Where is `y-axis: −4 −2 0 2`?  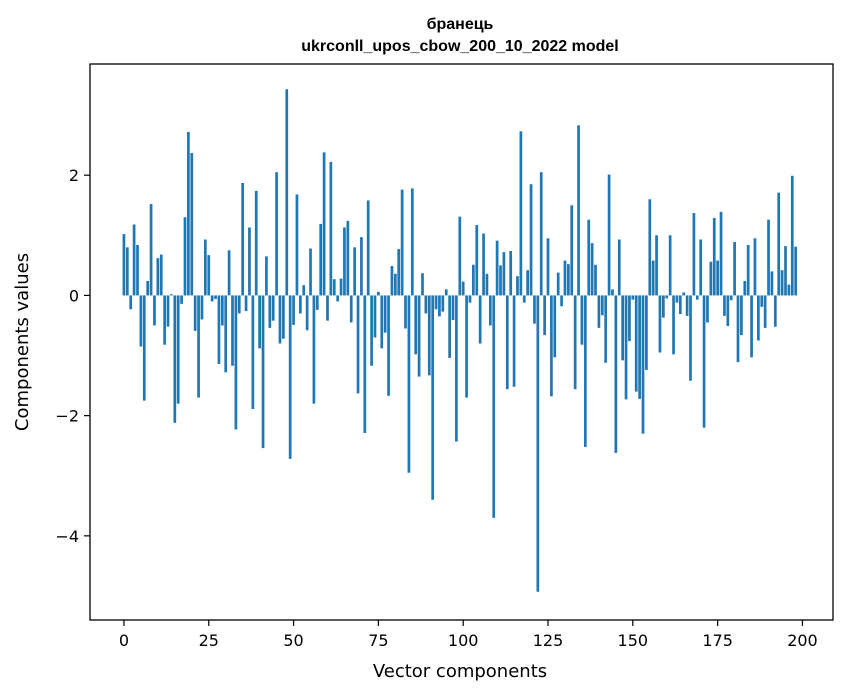
y-axis: −4 −2 0 2 is located at coordinates (72, 356).